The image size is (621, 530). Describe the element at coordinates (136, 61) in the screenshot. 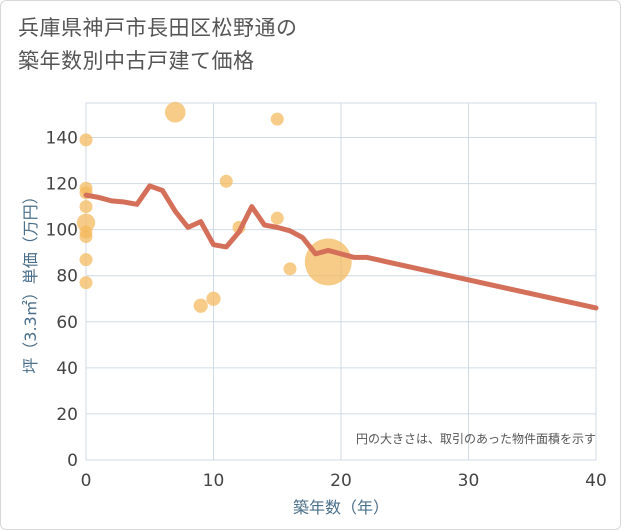

I see `title-line-2: 築年数別中古戸建て価格` at that location.